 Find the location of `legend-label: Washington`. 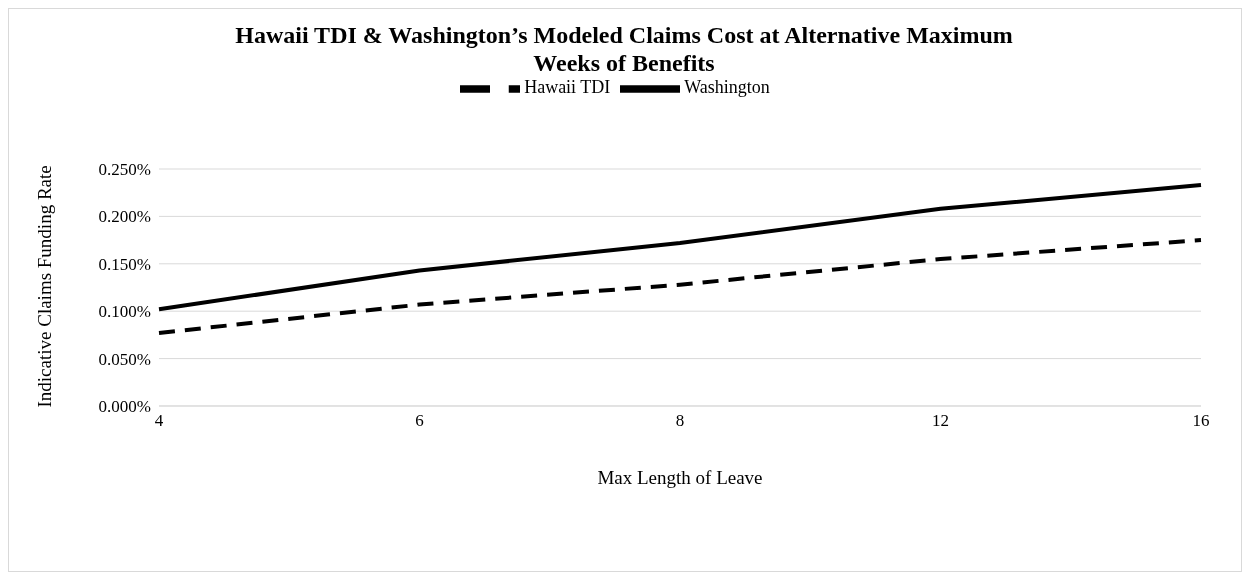

legend-label: Washington is located at coordinates (727, 87).